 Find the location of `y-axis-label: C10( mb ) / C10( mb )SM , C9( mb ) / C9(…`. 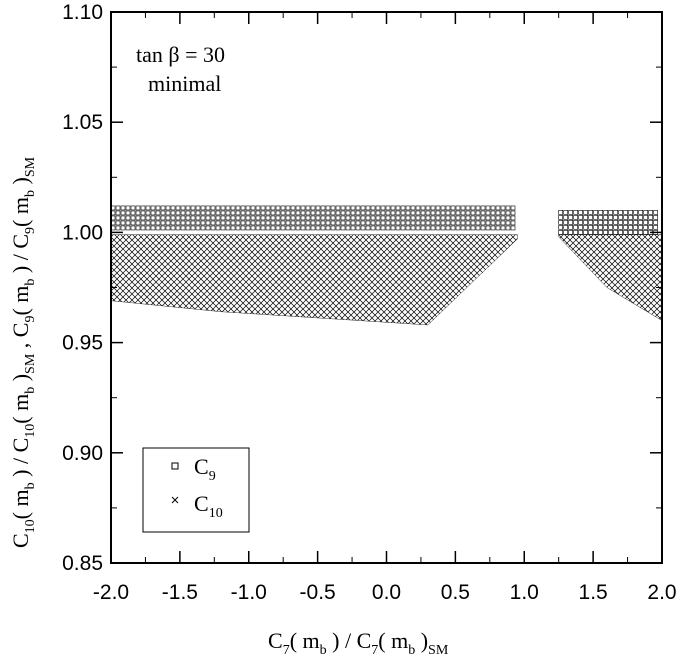

y-axis-label: C10( mb ) / C10( mb )SM , C9( mb ) / C9(… is located at coordinates (23, 352).